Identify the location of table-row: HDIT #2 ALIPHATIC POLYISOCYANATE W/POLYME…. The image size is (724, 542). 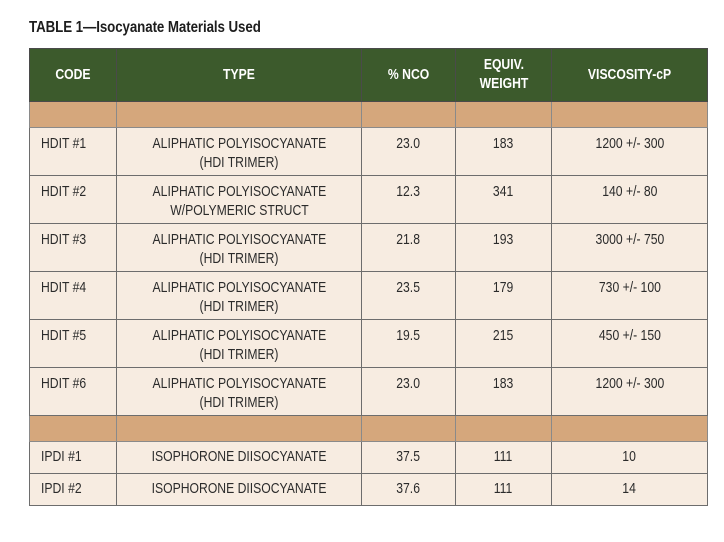
(368, 199).